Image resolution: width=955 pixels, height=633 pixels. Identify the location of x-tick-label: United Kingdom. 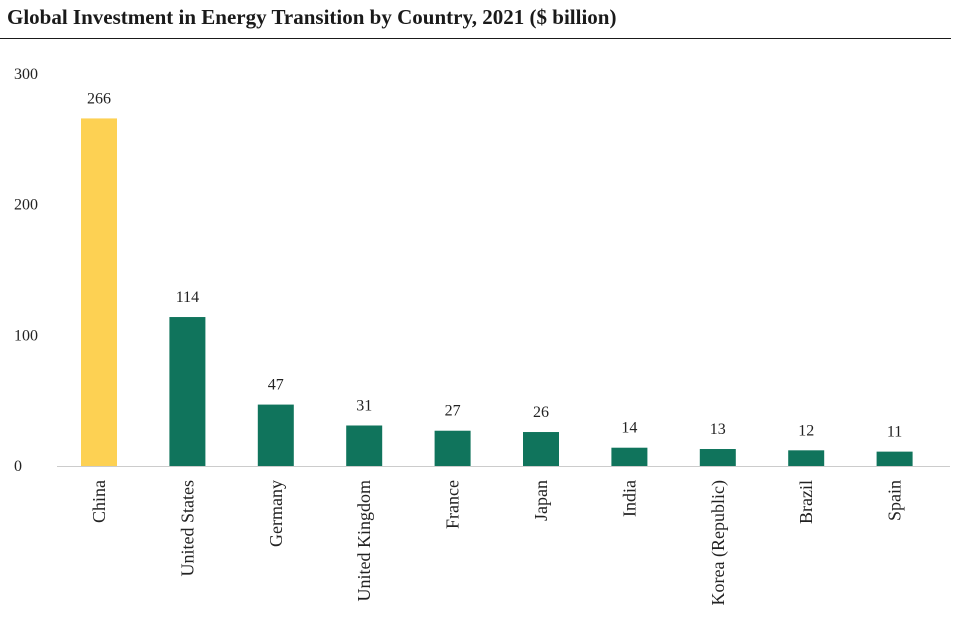
(364, 541).